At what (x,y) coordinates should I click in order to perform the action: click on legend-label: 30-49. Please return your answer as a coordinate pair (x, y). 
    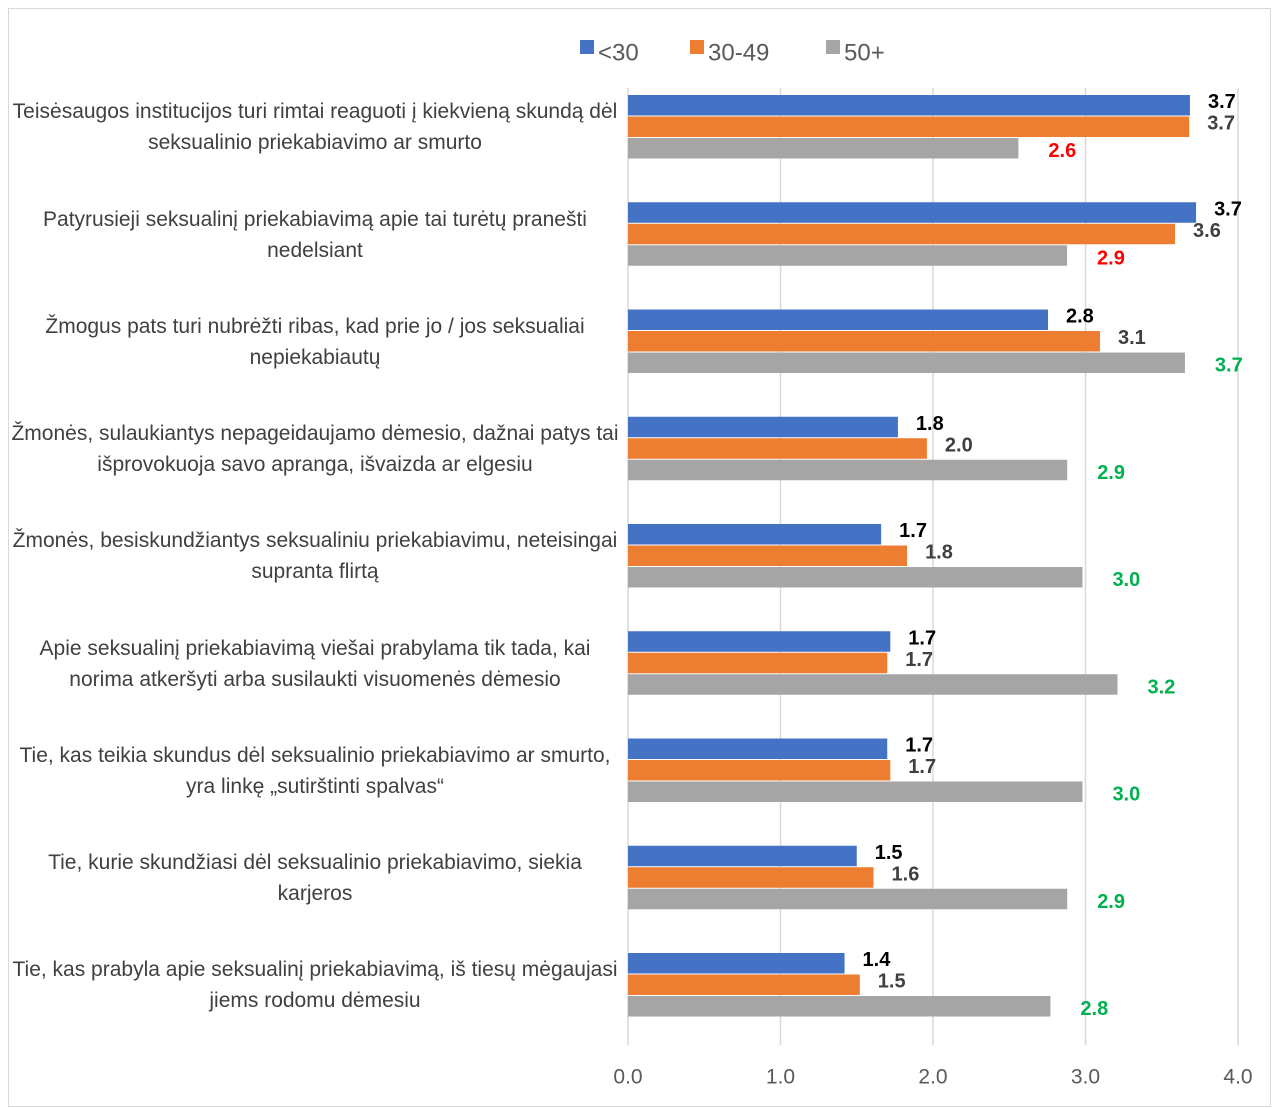
    Looking at the image, I should click on (738, 52).